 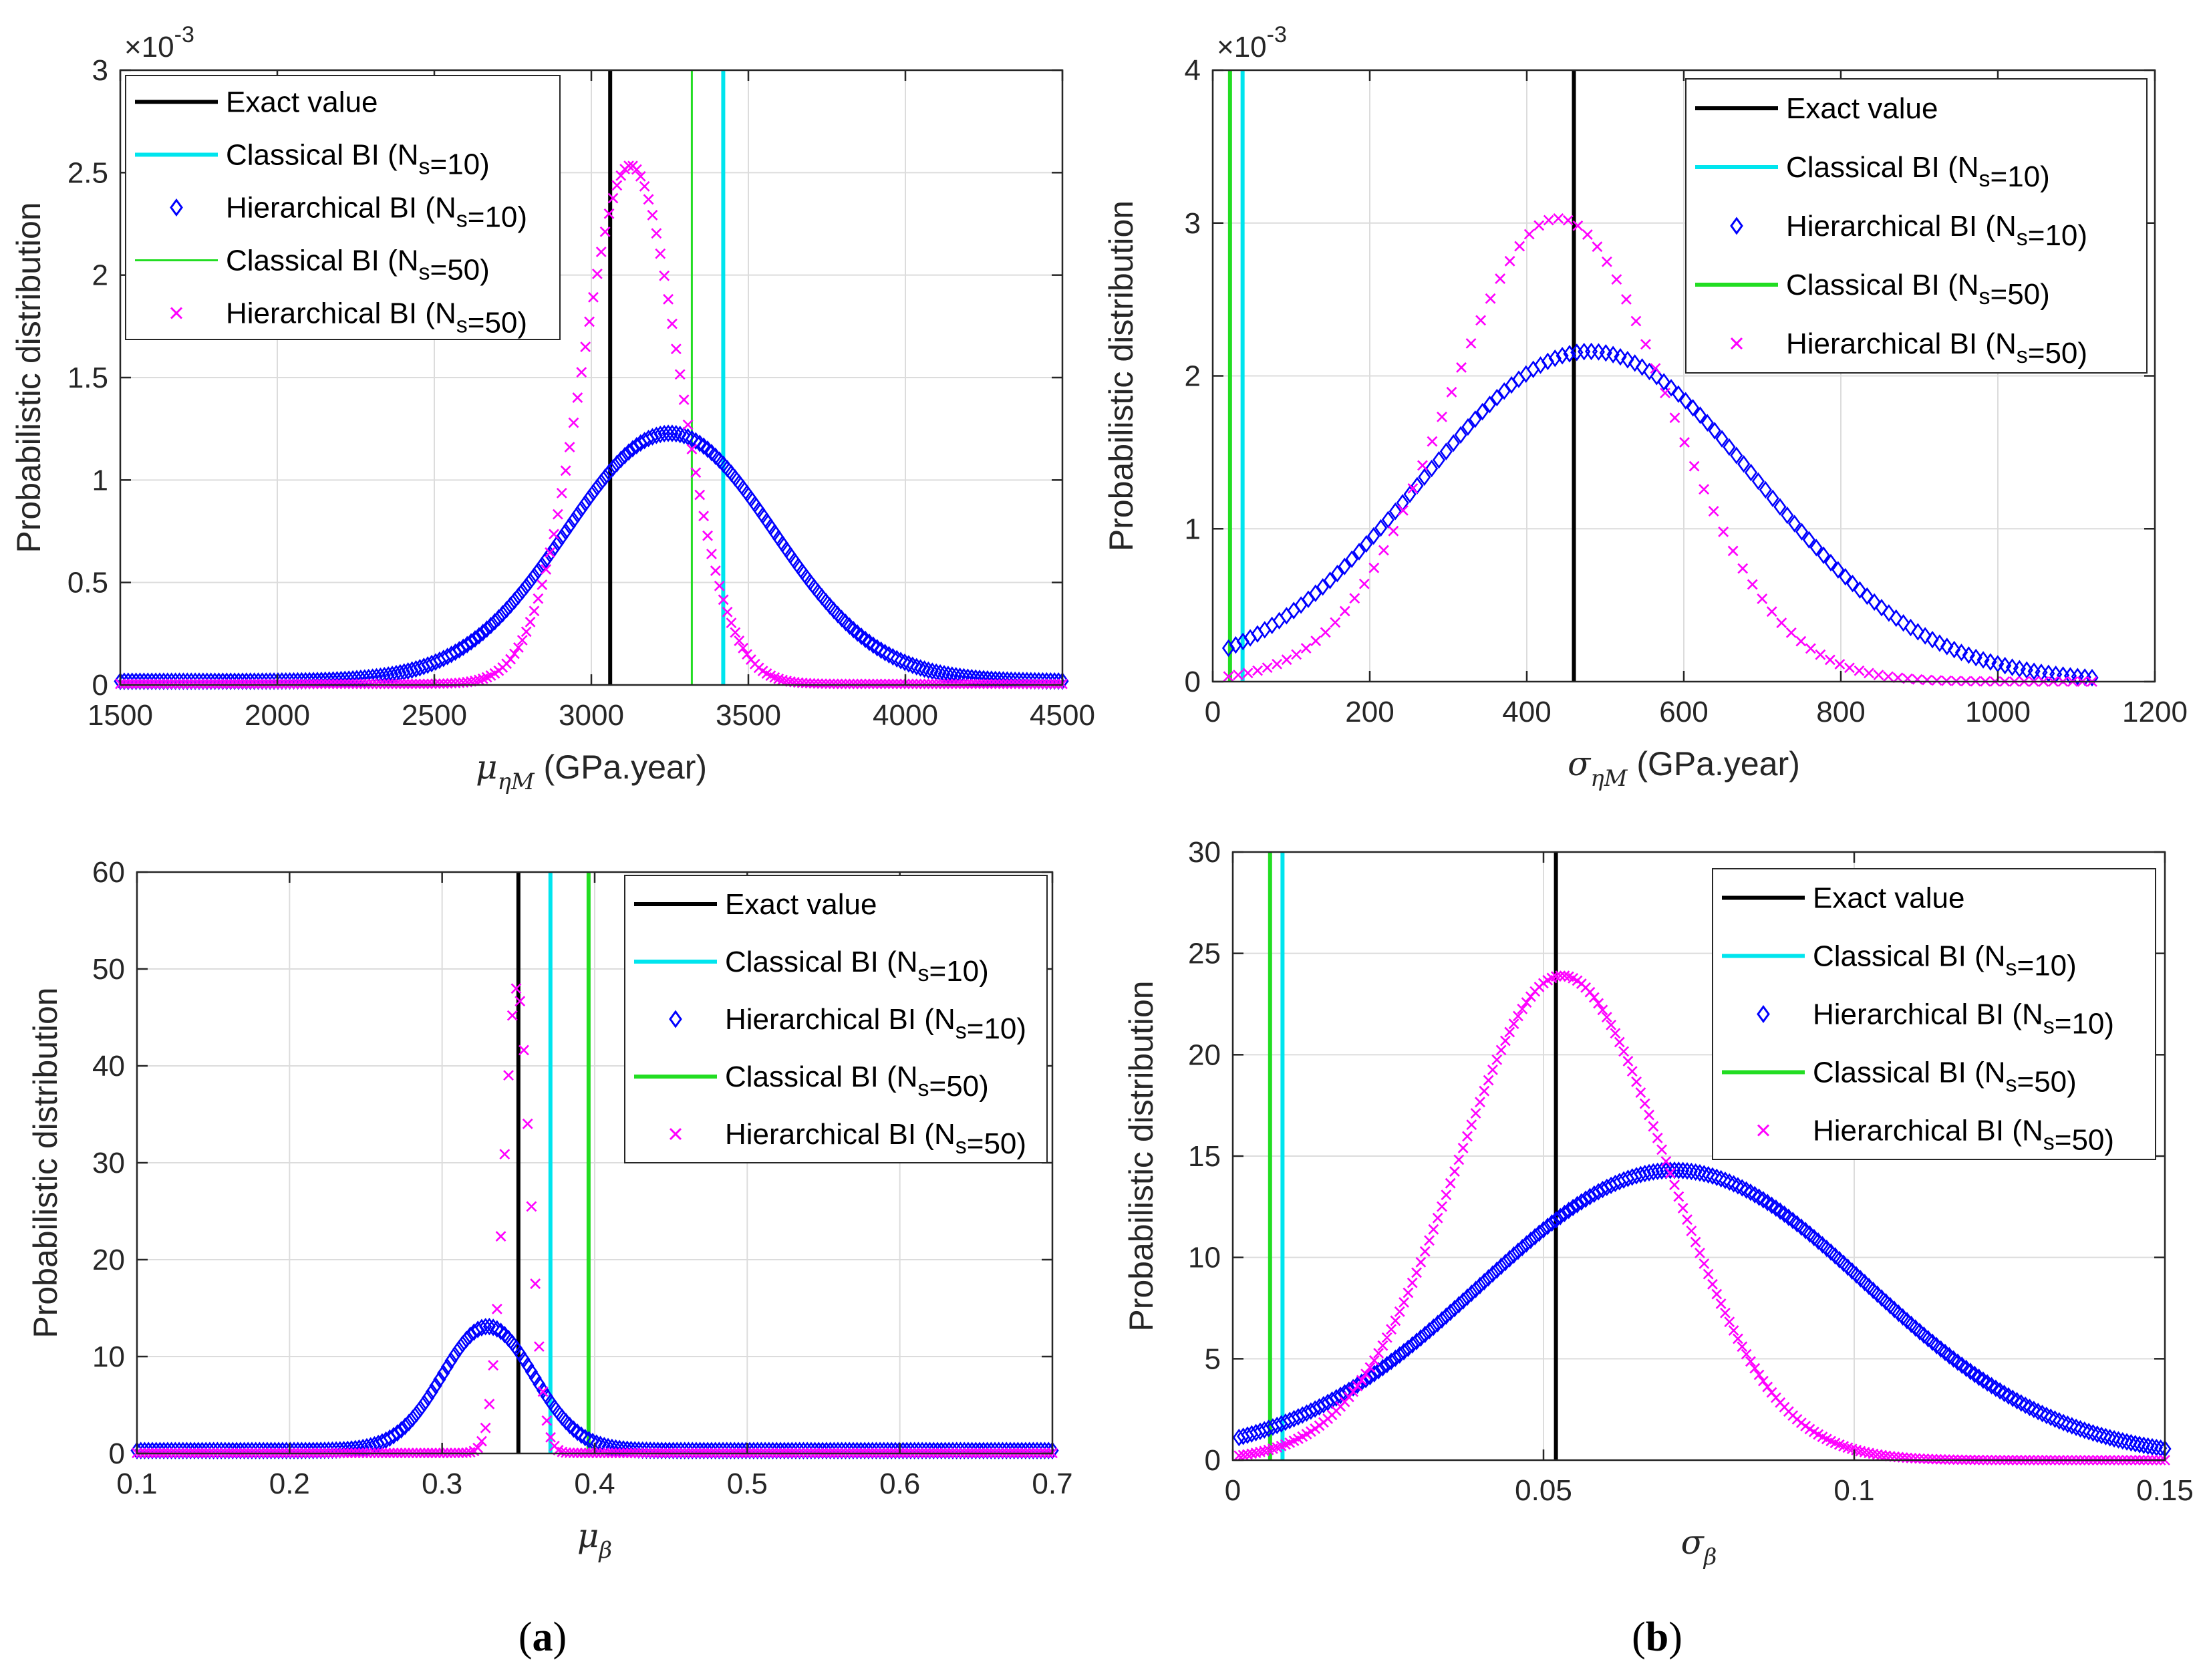 I want to click on x-tick-label: 0.5, so click(x=747, y=1483).